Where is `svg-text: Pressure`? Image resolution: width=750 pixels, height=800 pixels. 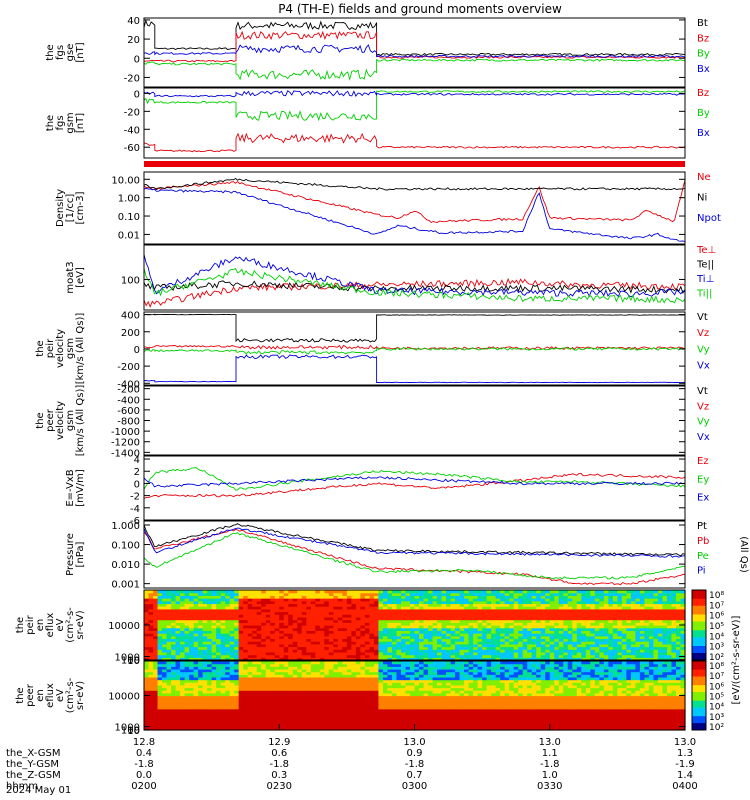 svg-text: Pressure is located at coordinates (70, 554).